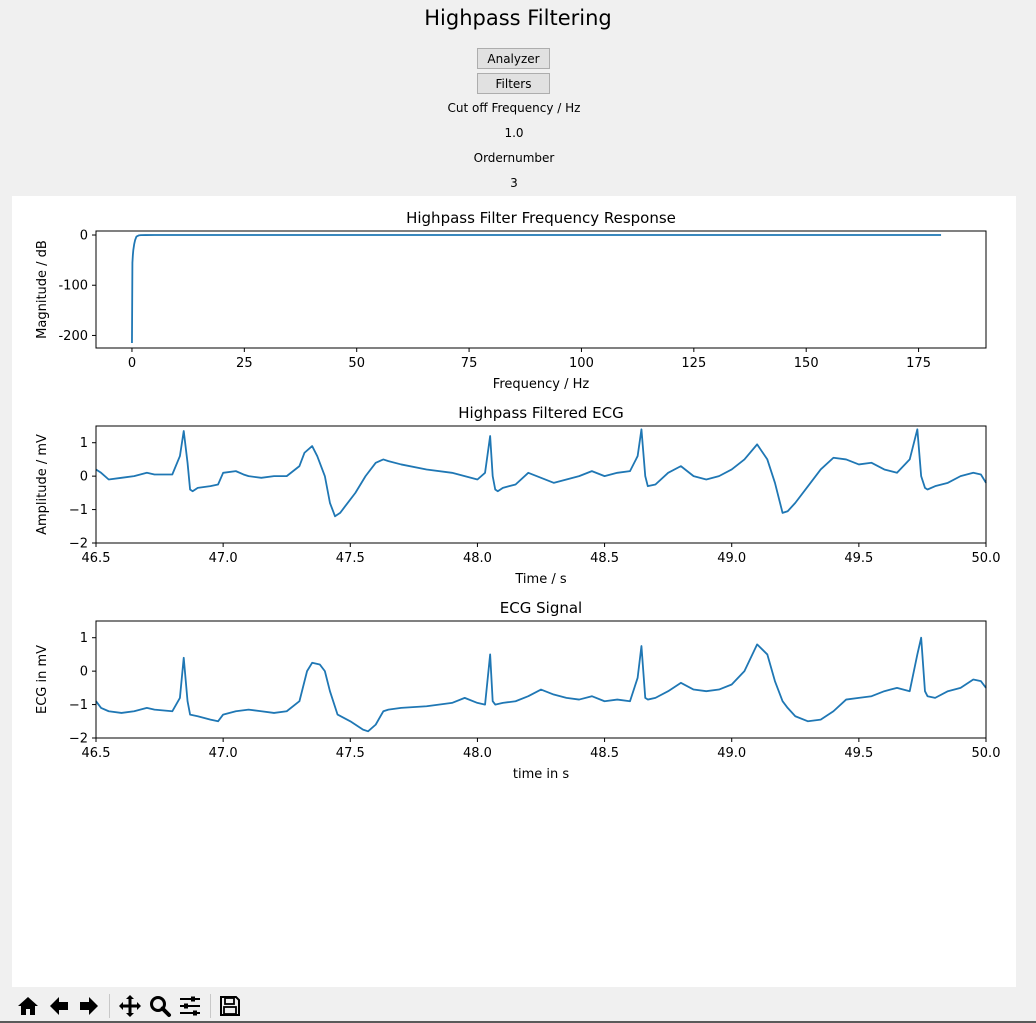 The image size is (1036, 1023). What do you see at coordinates (244, 363) in the screenshot?
I see `x-tick-label: 25` at bounding box center [244, 363].